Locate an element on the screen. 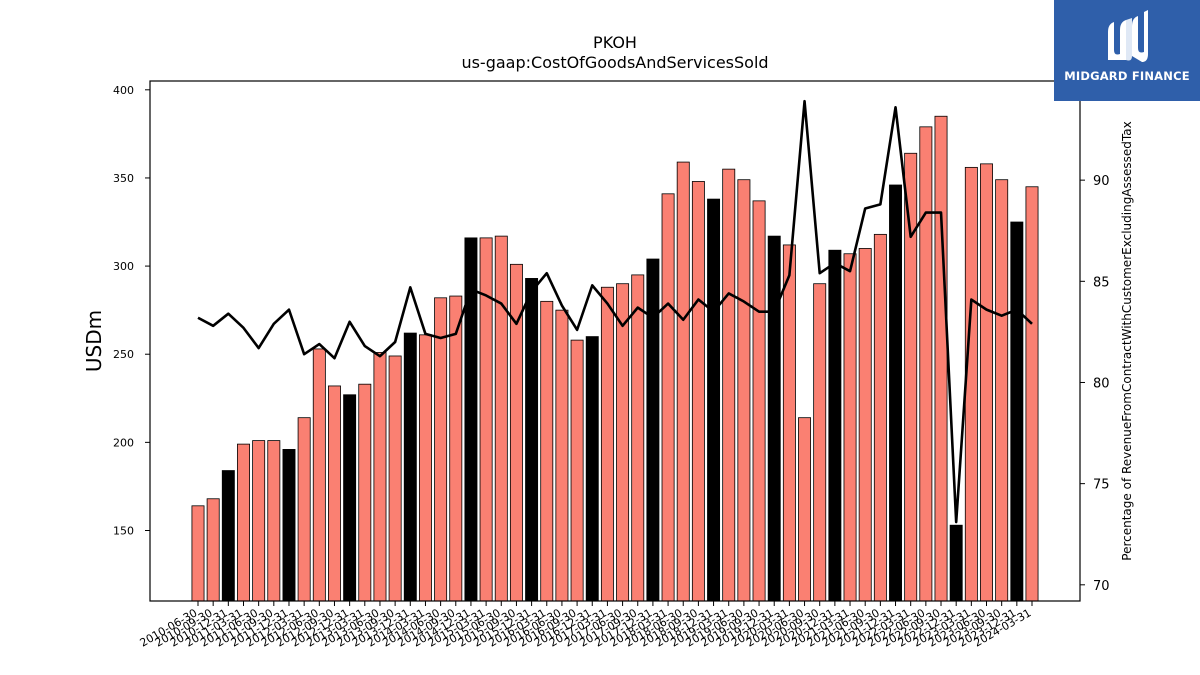 The height and width of the screenshot is (675, 1200). y-tick-label: 300 is located at coordinates (123, 266).